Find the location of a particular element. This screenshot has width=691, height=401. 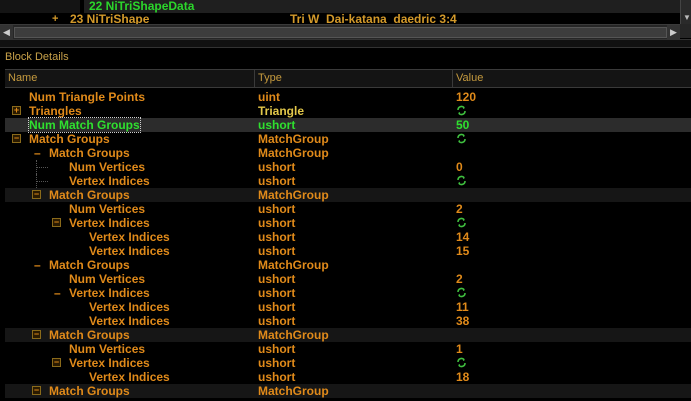

details-row: Vertex Indices ushort 15 is located at coordinates (348, 251).